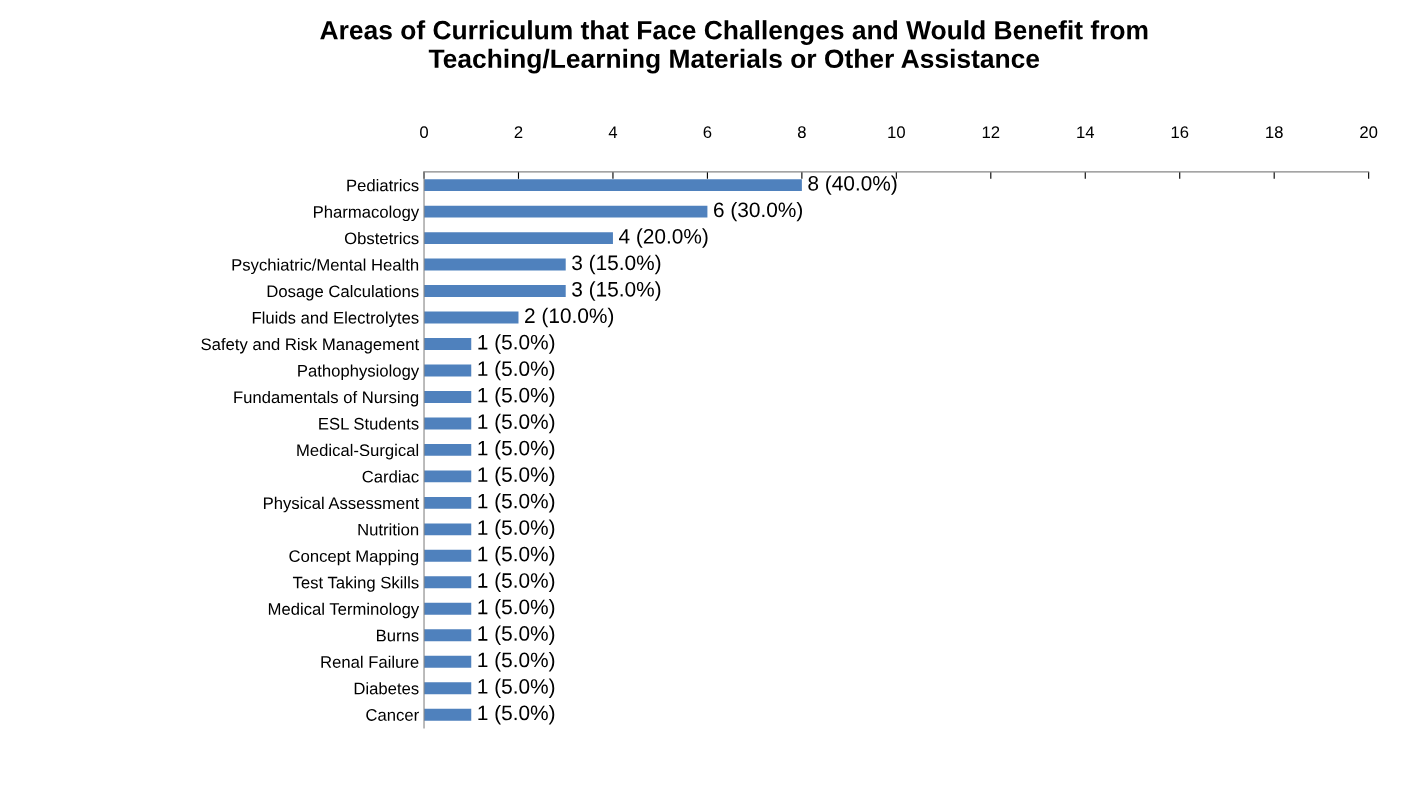  I want to click on y-tick-label: Cardiac, so click(390, 476).